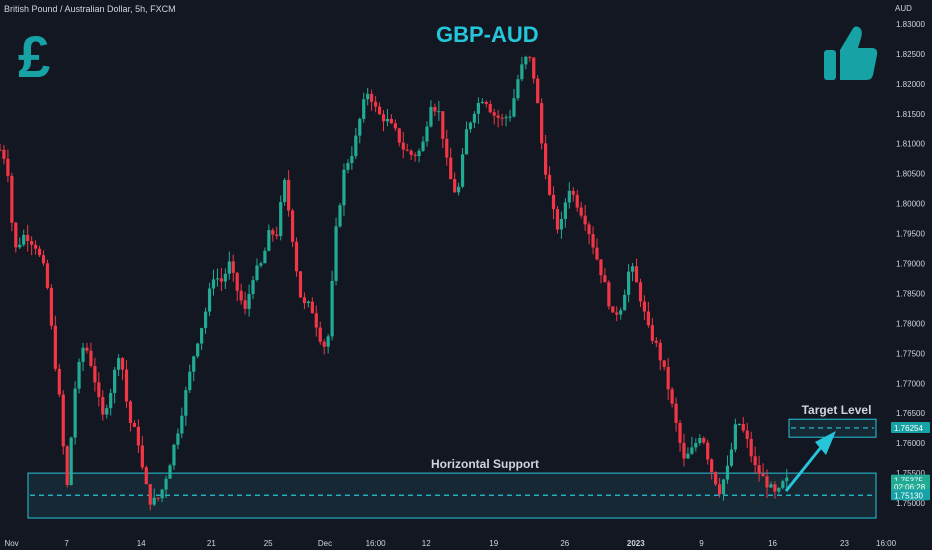 The image size is (932, 550). Describe the element at coordinates (487, 34) in the screenshot. I see `chart-title: GBP-AUD` at that location.